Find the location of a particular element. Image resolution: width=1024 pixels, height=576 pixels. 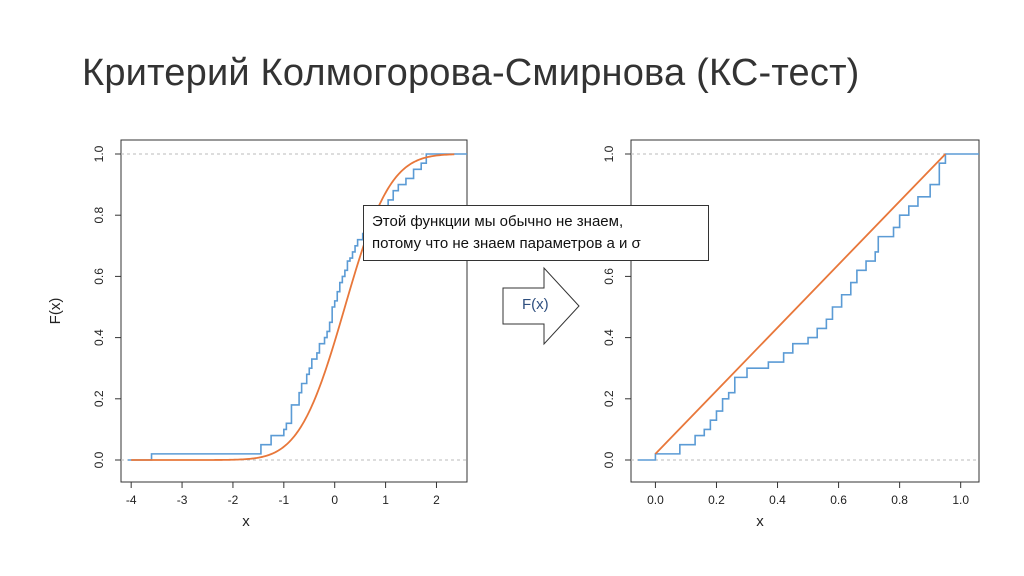

chart1-ytick-label-1: 0.2 is located at coordinates (99, 398).